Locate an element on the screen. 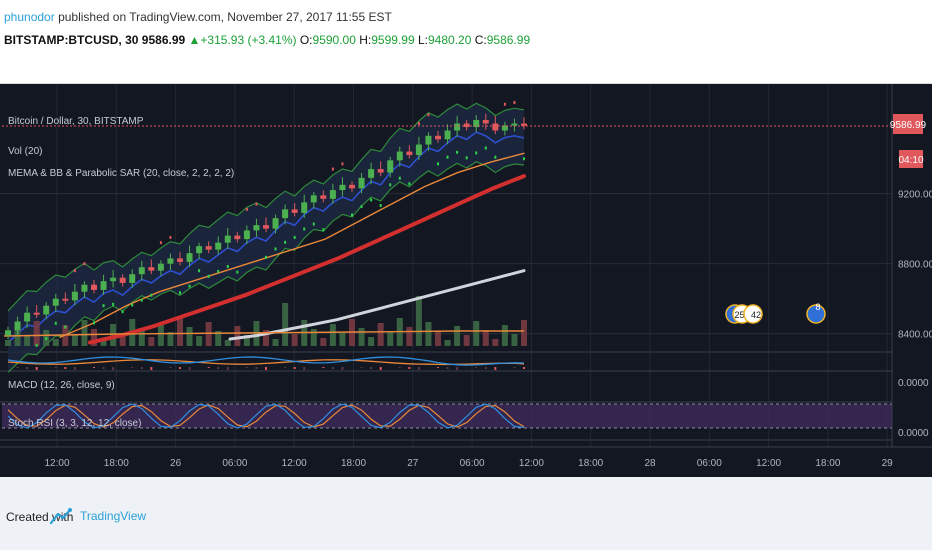  time-tick: 28 is located at coordinates (650, 463).